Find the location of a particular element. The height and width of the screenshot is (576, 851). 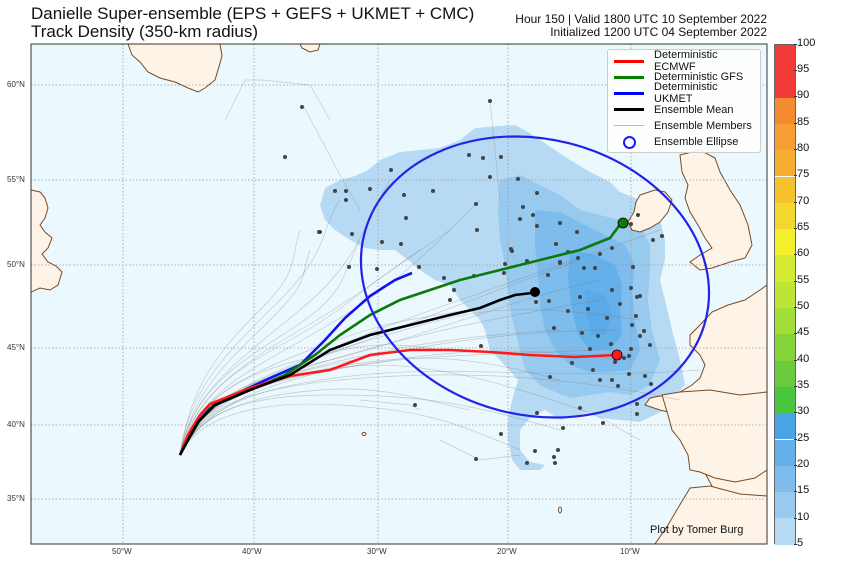

cb-tick-60: 60 is located at coordinates (801, 253).